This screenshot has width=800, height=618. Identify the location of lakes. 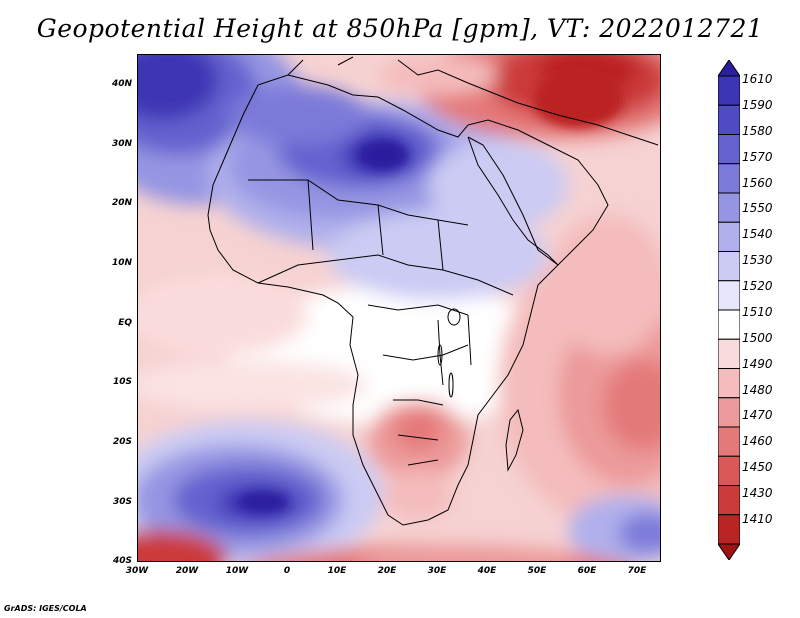
(449, 353).